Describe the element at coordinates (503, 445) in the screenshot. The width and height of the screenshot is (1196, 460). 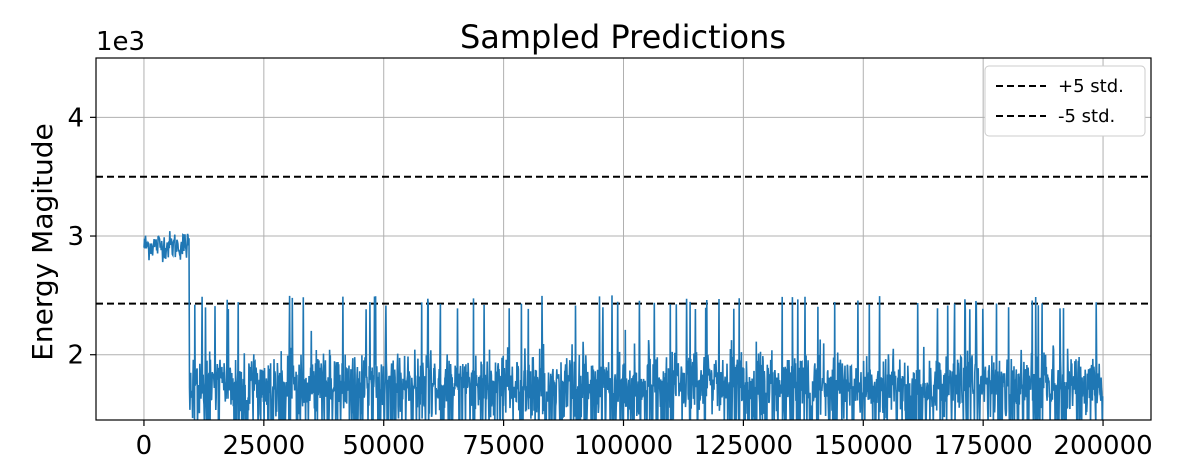
I see `x-tick-label: 75000` at that location.